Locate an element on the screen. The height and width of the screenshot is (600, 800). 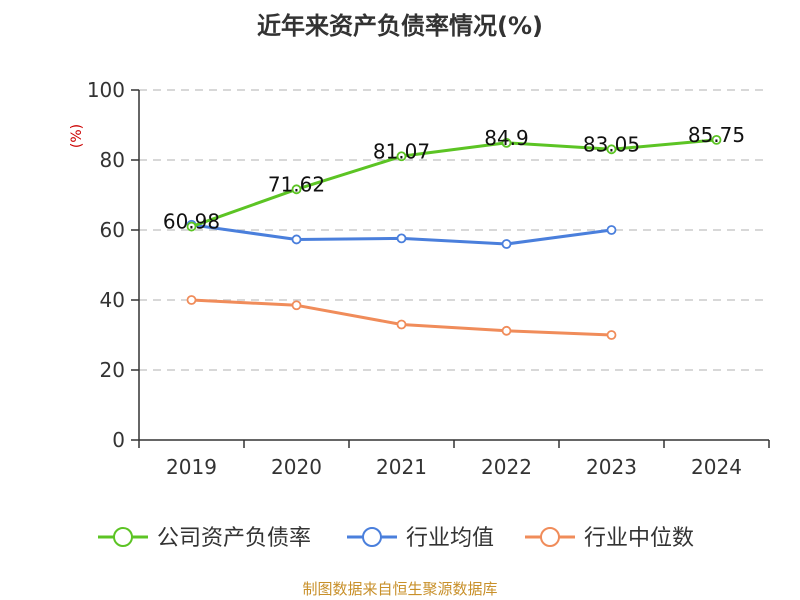
legend-label: 行业中位数 is located at coordinates (639, 538).